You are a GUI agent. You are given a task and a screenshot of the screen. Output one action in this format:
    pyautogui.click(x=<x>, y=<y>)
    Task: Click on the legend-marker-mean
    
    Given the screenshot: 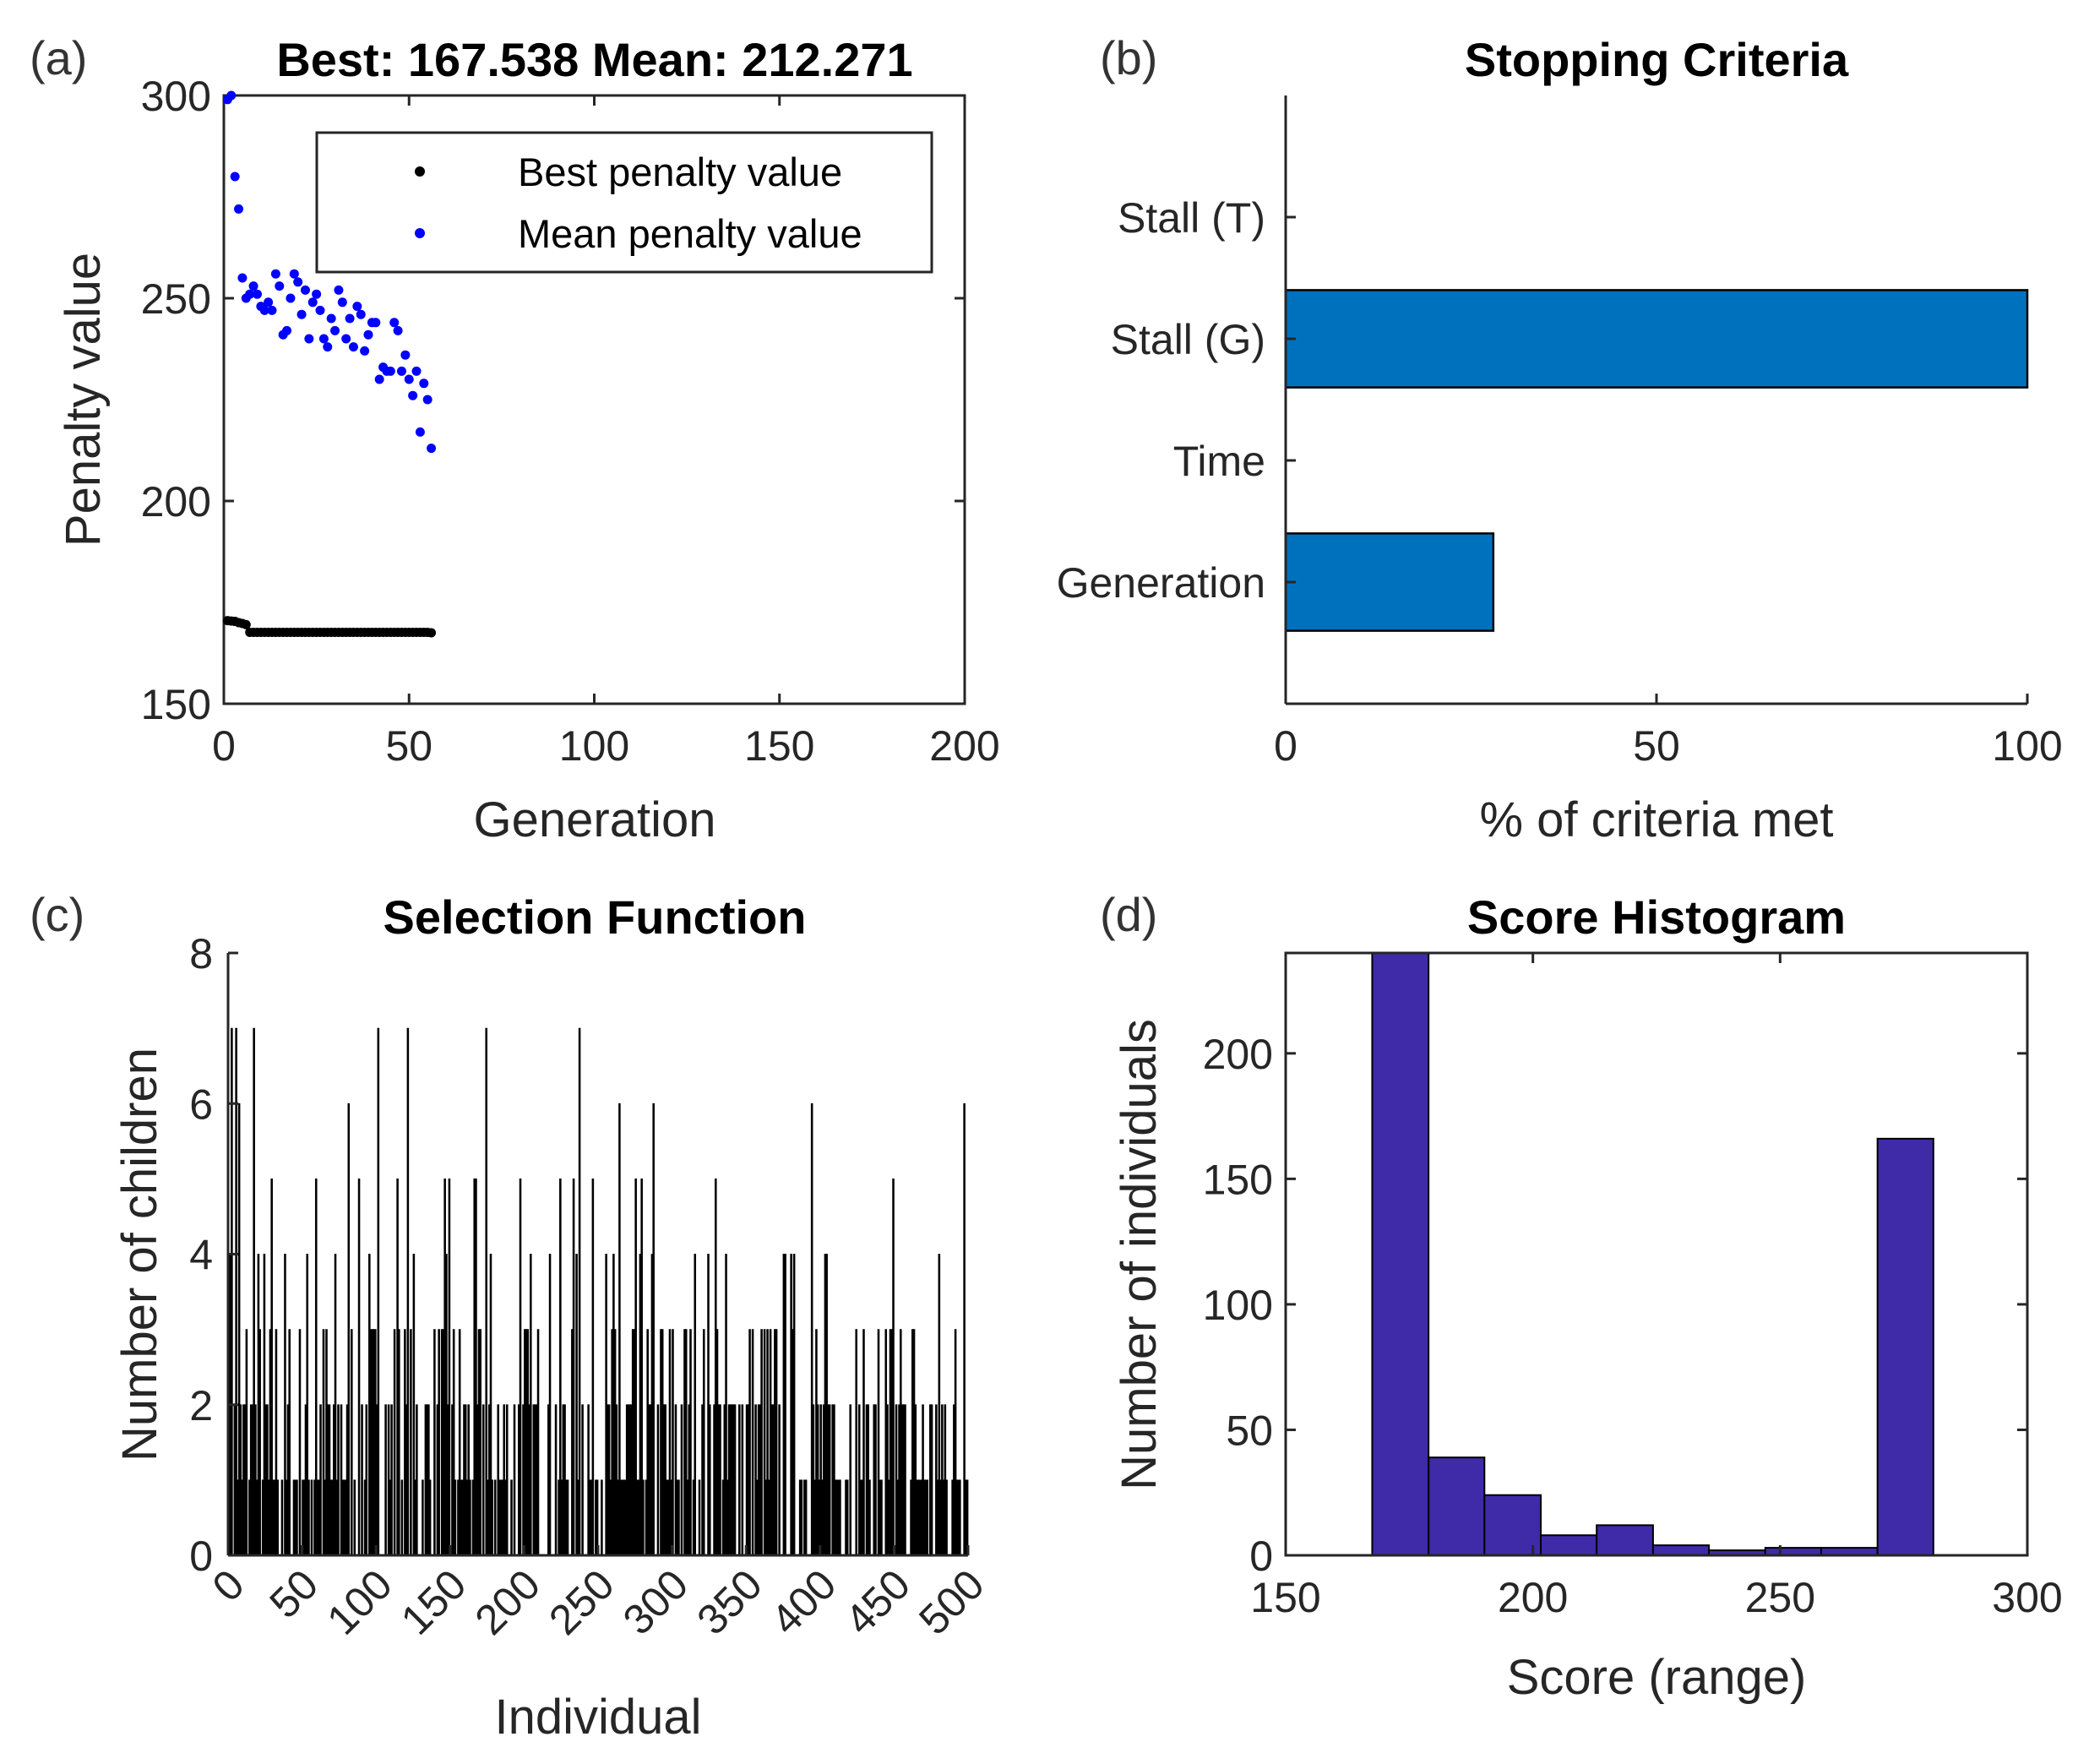 What is the action you would take?
    pyautogui.click(x=420, y=233)
    